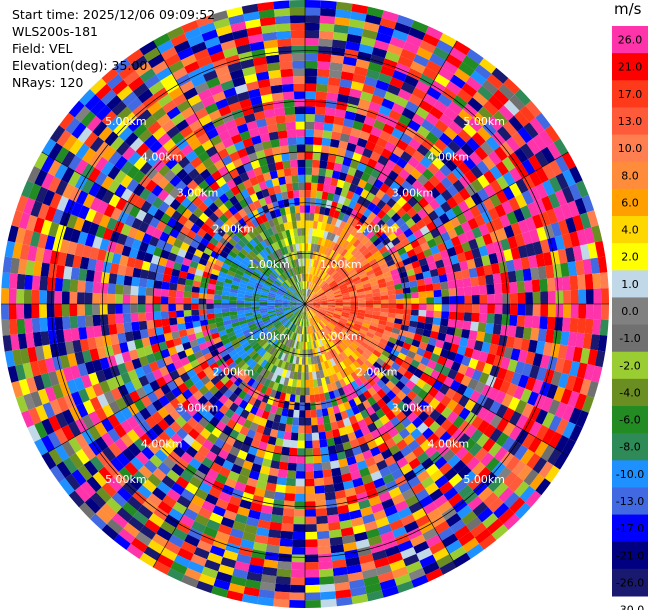 The height and width of the screenshot is (610, 650). I want to click on colorbar-tick-label: 2.0, so click(630, 257).